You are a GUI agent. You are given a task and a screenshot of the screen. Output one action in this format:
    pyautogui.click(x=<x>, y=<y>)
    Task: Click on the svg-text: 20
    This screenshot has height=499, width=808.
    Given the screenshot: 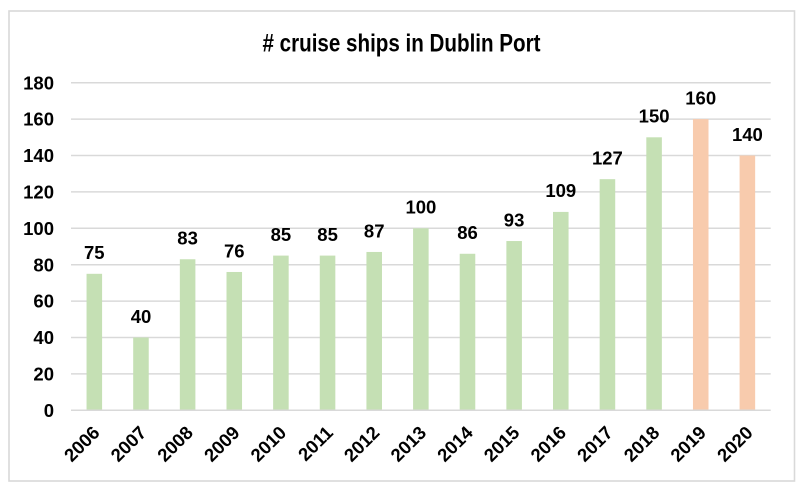 What is the action you would take?
    pyautogui.click(x=43, y=374)
    